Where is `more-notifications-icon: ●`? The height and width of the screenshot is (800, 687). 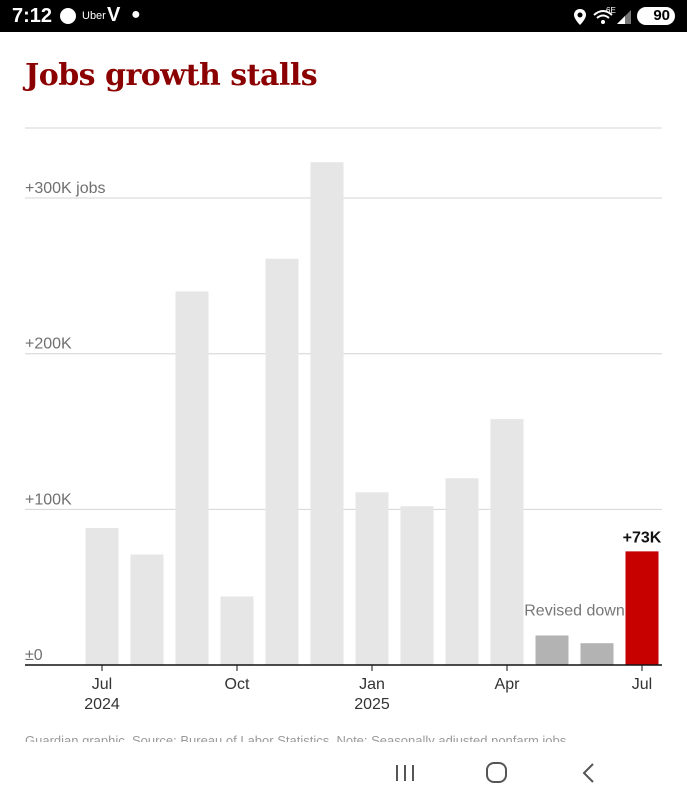 more-notifications-icon: ● is located at coordinates (136, 14).